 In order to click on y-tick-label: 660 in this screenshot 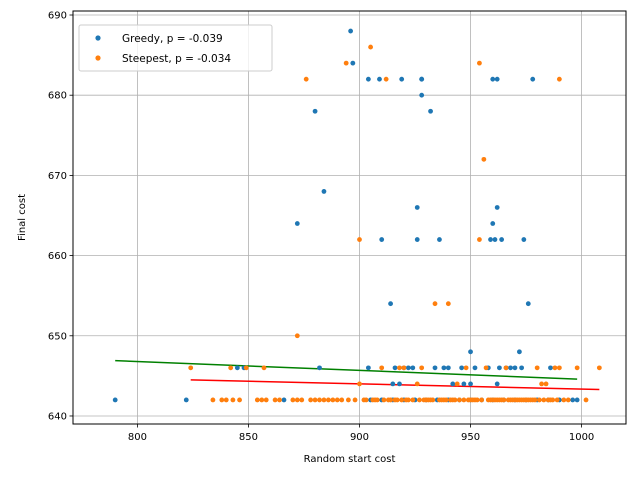, I will do `click(57, 256)`.